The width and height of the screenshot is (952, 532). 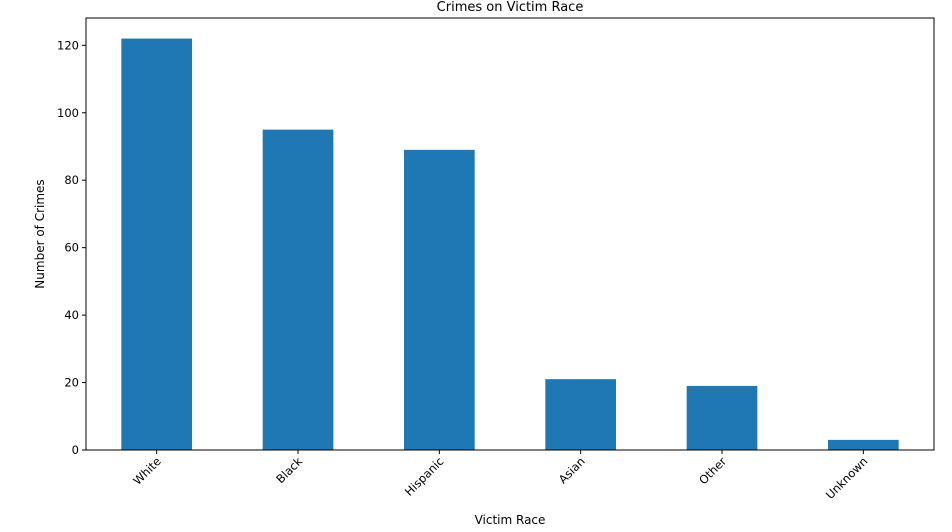 I want to click on y-tick-label: 80, so click(x=71, y=180).